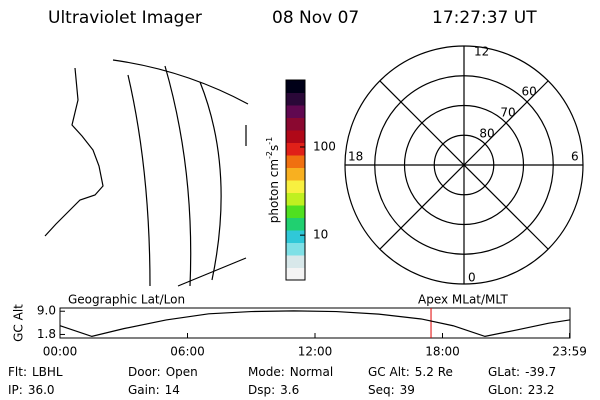 Image resolution: width=600 pixels, height=400 pixels. I want to click on status-value: 23.2, so click(541, 390).